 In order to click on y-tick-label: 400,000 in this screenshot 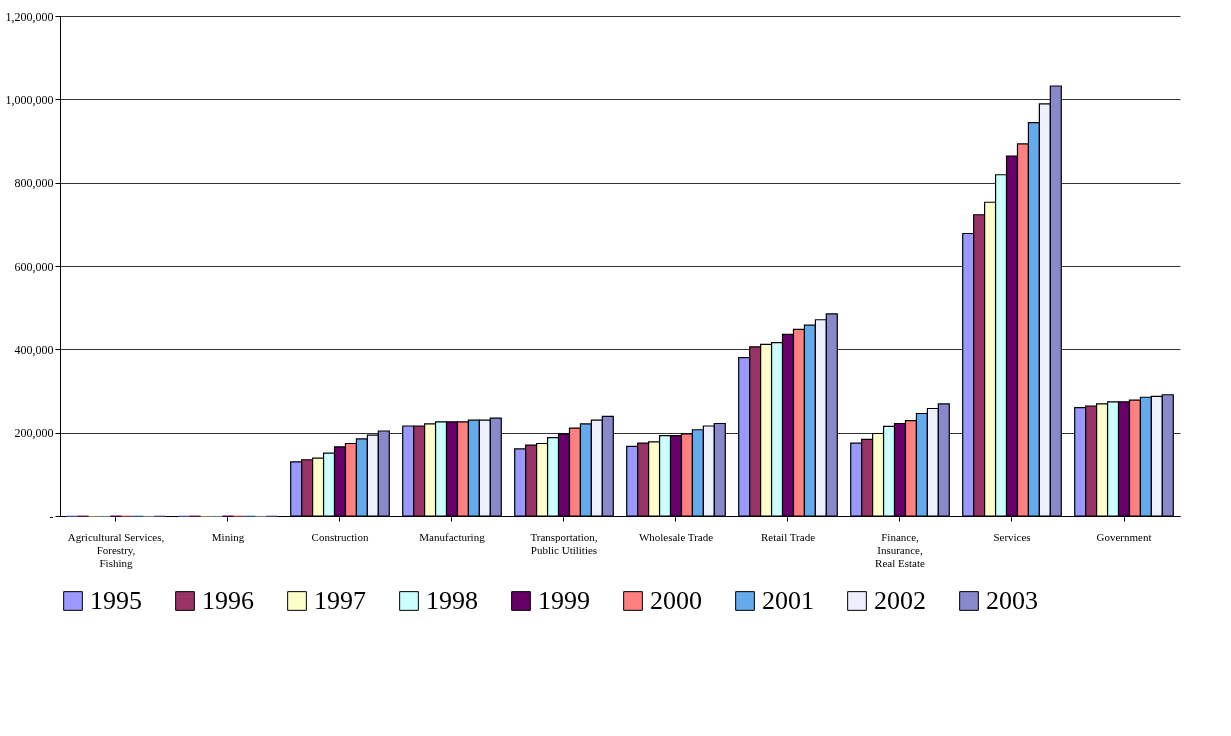, I will do `click(34, 349)`.